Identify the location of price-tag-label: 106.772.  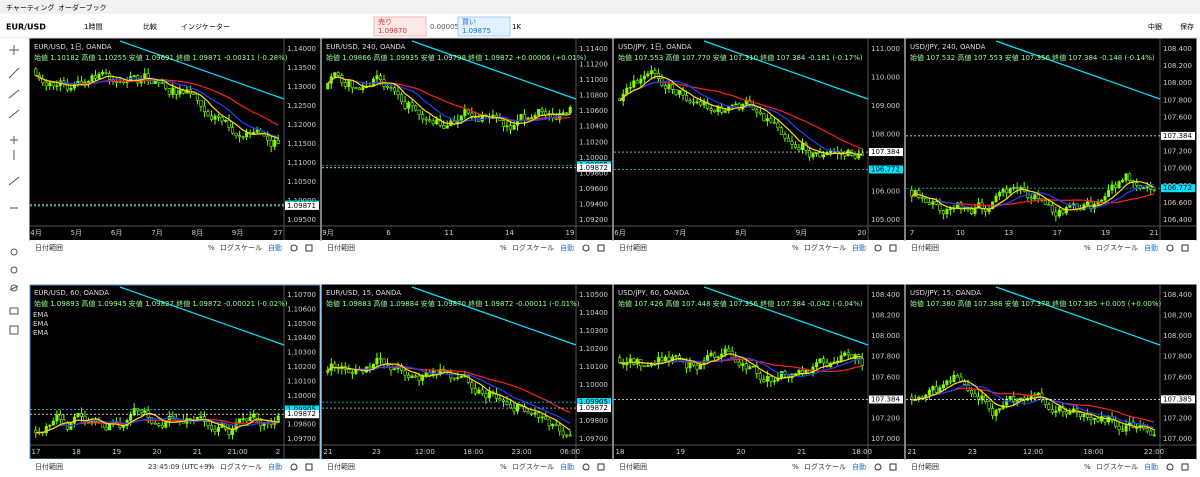
(885, 169).